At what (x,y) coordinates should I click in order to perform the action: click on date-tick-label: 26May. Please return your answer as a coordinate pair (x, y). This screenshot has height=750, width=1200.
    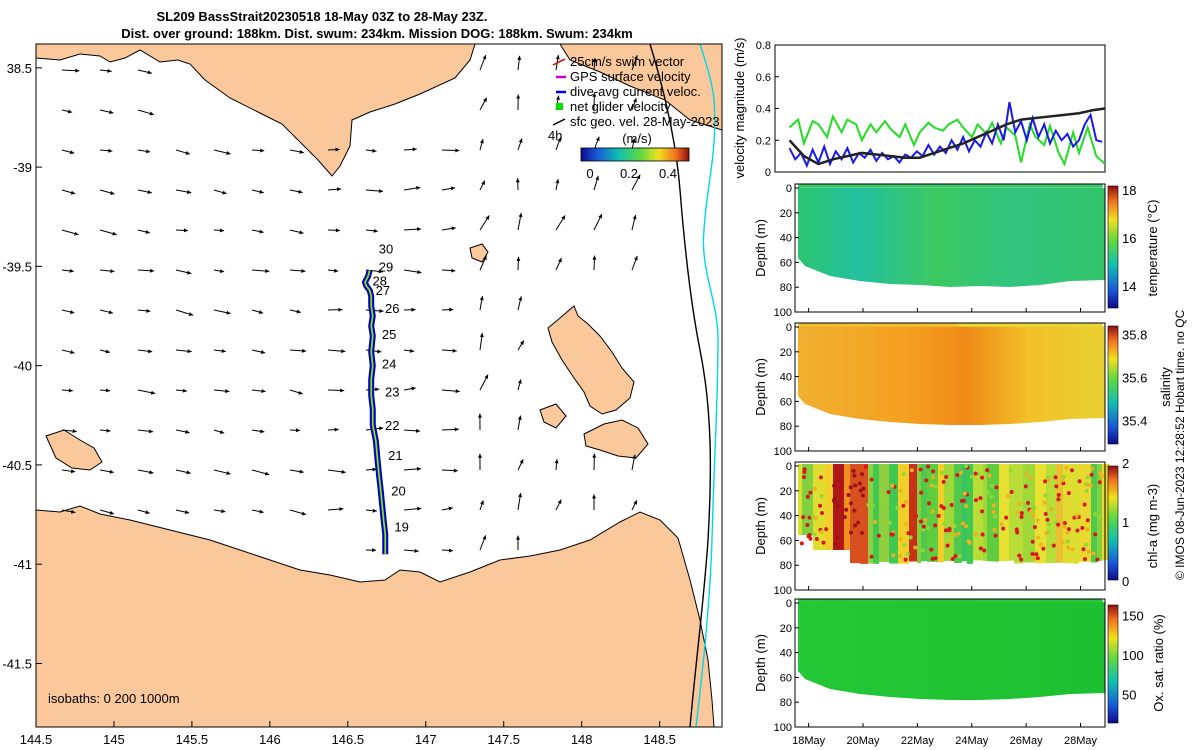
    Looking at the image, I should click on (1027, 741).